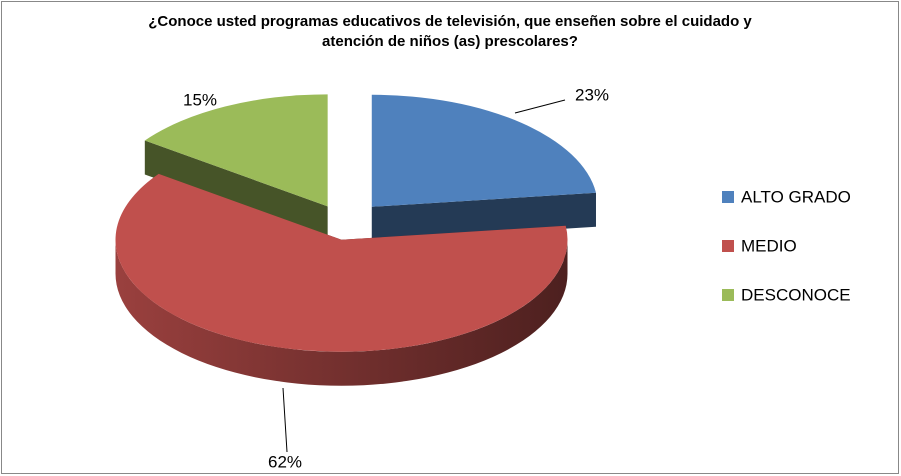 The image size is (901, 476). I want to click on legend-label: MEDIO, so click(769, 245).